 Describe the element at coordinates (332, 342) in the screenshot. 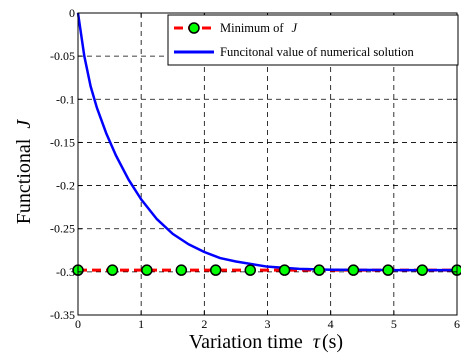

I see `x-axis-label-unit: (s)` at that location.